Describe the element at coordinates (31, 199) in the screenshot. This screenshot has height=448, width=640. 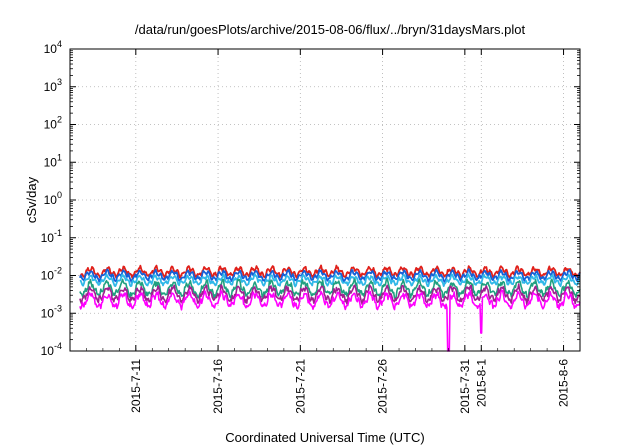
I see `y-axis-label: cSv/day` at that location.